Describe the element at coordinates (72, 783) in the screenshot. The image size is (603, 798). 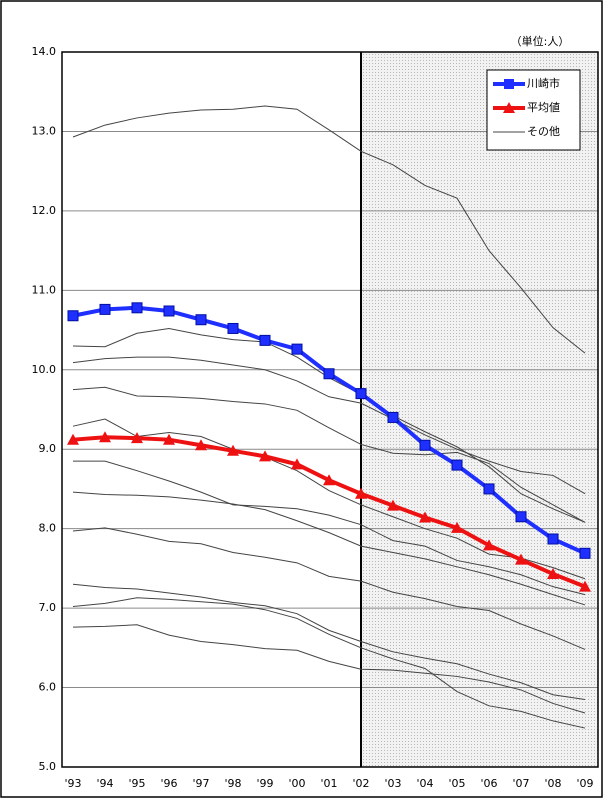
I see `x-tick-label: '93` at that location.